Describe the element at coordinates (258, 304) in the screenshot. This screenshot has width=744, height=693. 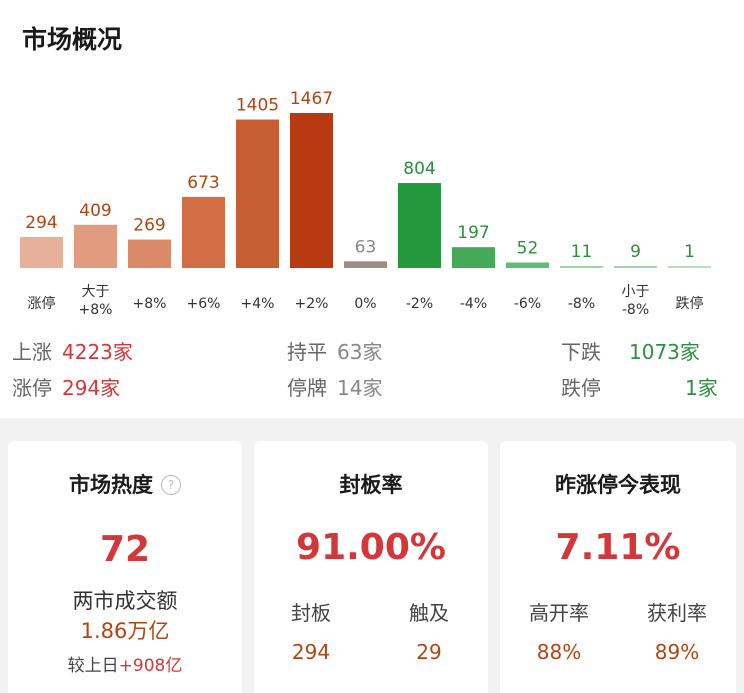
I see `category-label-4: +4%` at that location.